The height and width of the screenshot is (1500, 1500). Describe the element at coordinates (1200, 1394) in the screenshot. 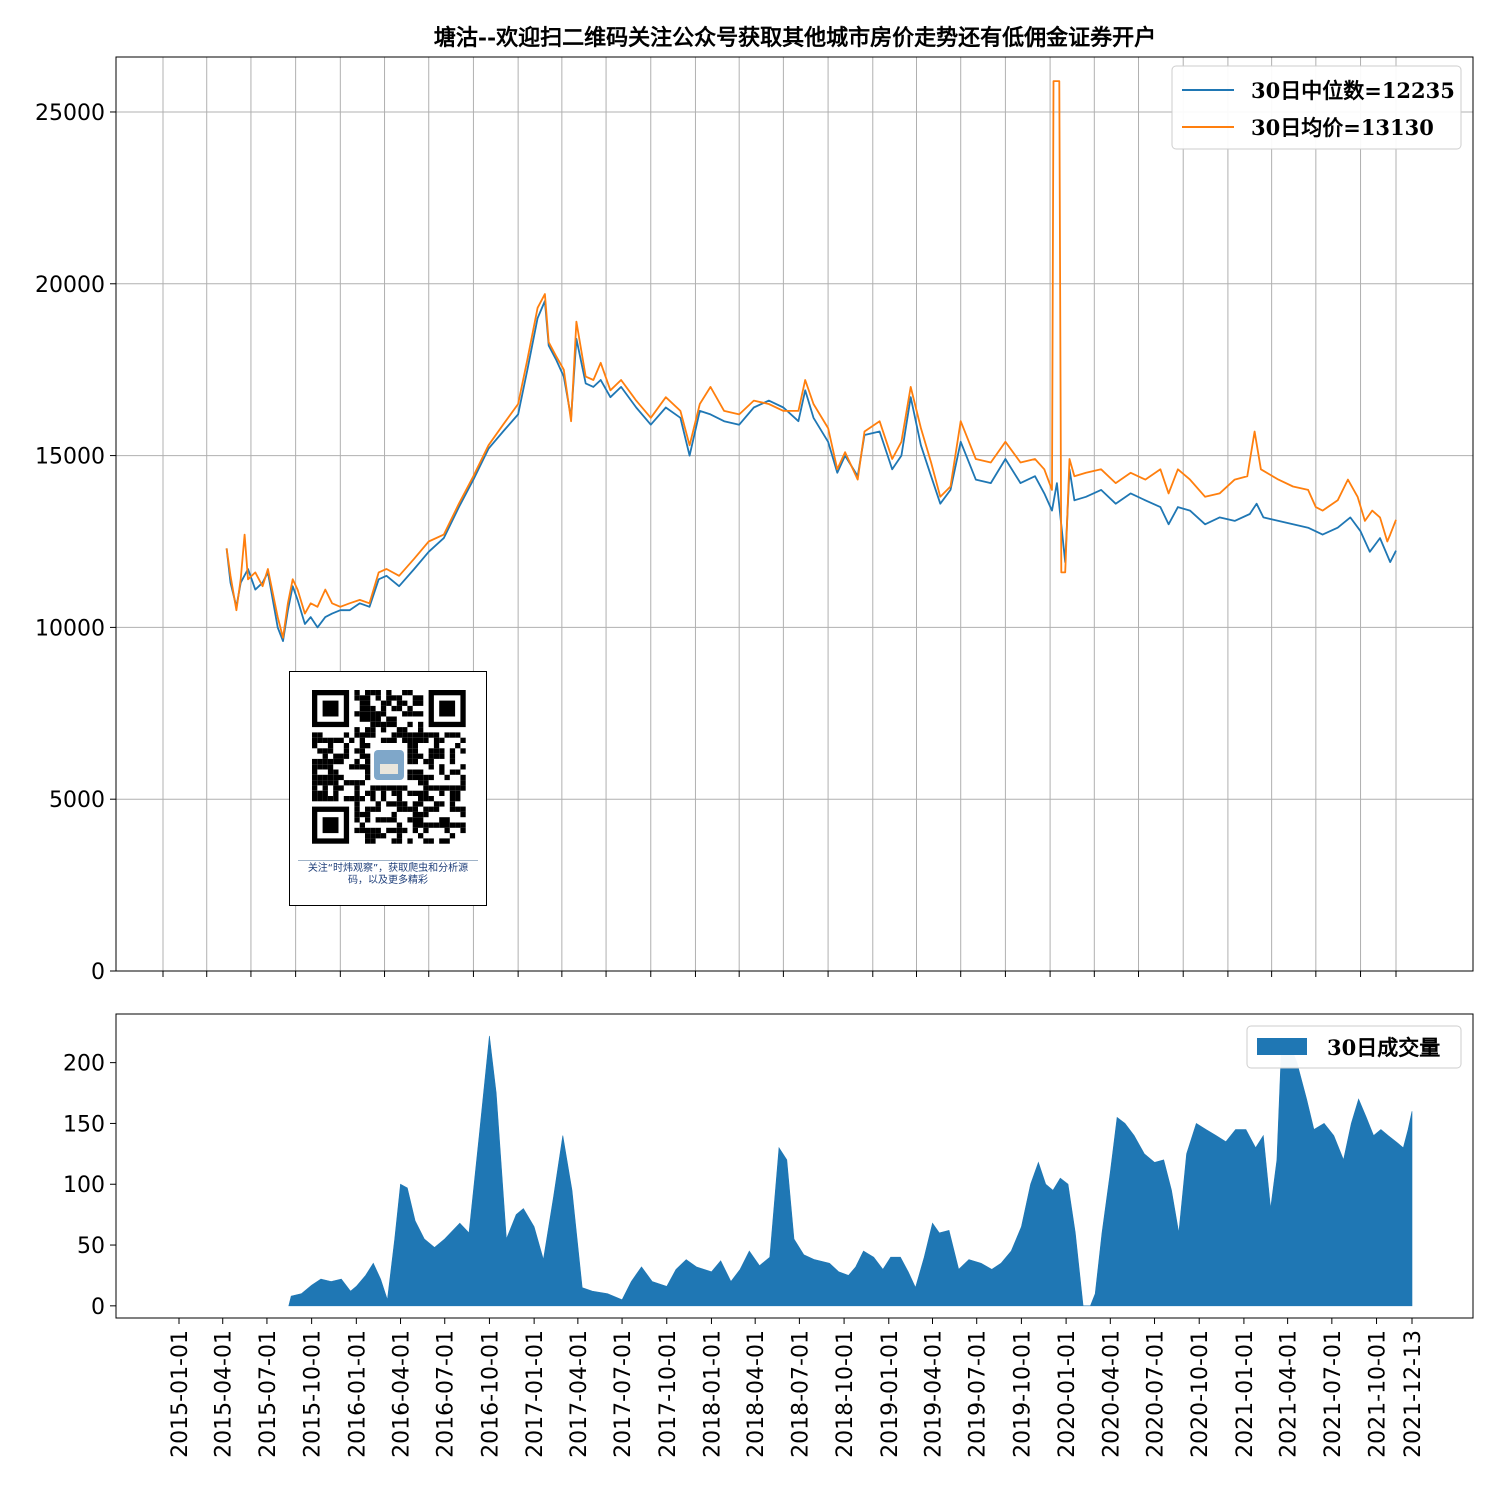

I see `x-tick-label: 2020-10-01` at that location.